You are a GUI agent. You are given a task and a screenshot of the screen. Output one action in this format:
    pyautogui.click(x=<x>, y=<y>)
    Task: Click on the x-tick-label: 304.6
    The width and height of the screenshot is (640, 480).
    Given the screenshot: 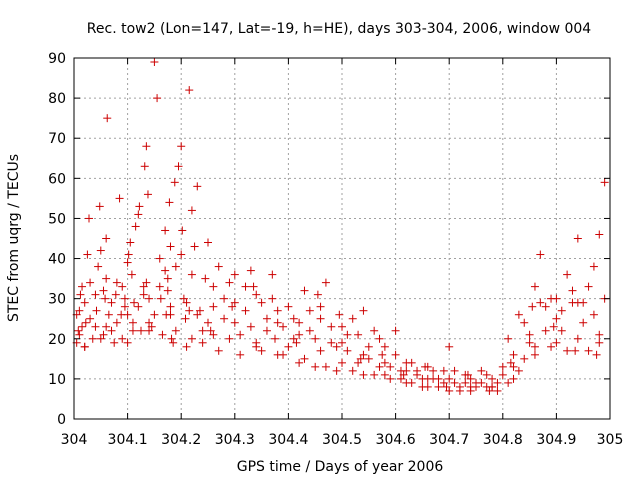 What is the action you would take?
    pyautogui.click(x=396, y=440)
    